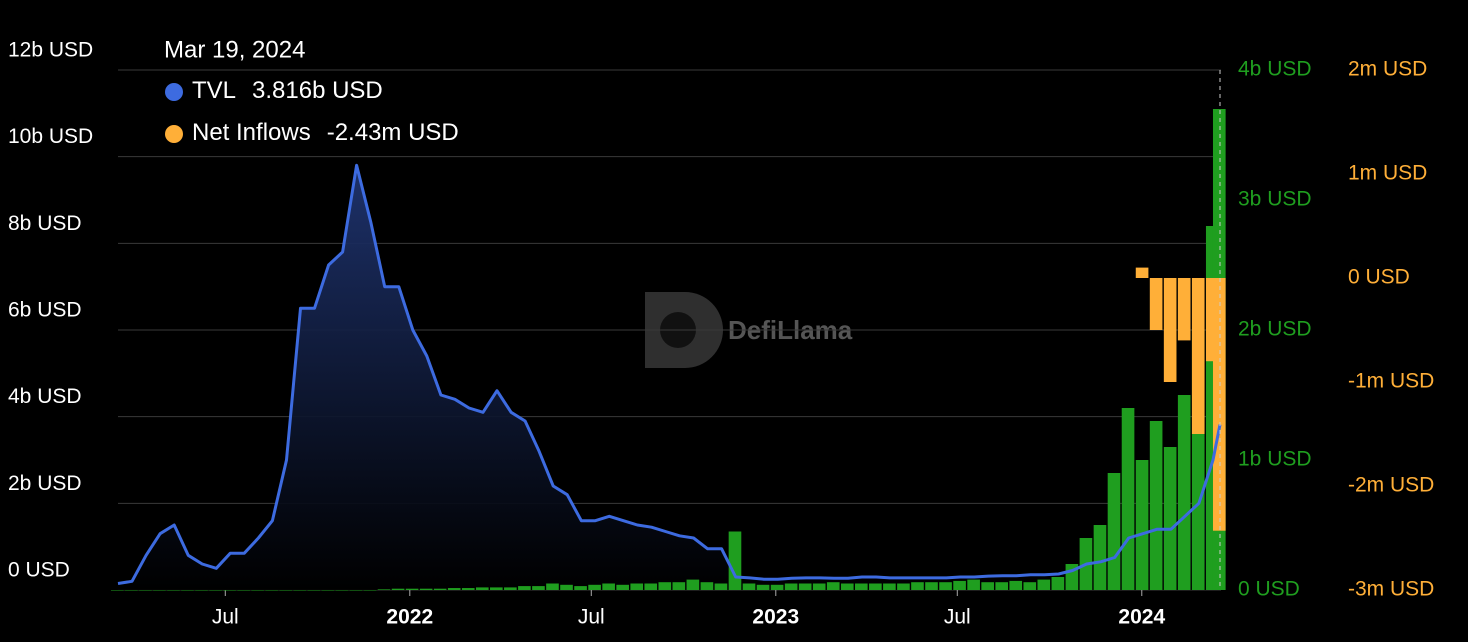 The width and height of the screenshot is (1468, 642). What do you see at coordinates (1141, 617) in the screenshot?
I see `x-tick-label: 2024` at bounding box center [1141, 617].